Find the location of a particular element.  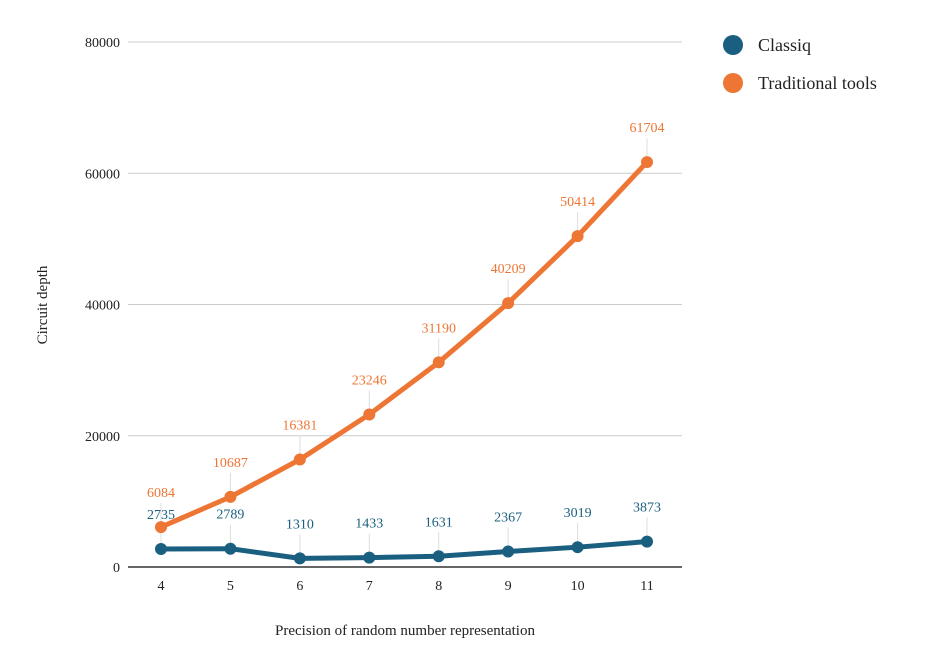

data-label: 23246 is located at coordinates (369, 380).